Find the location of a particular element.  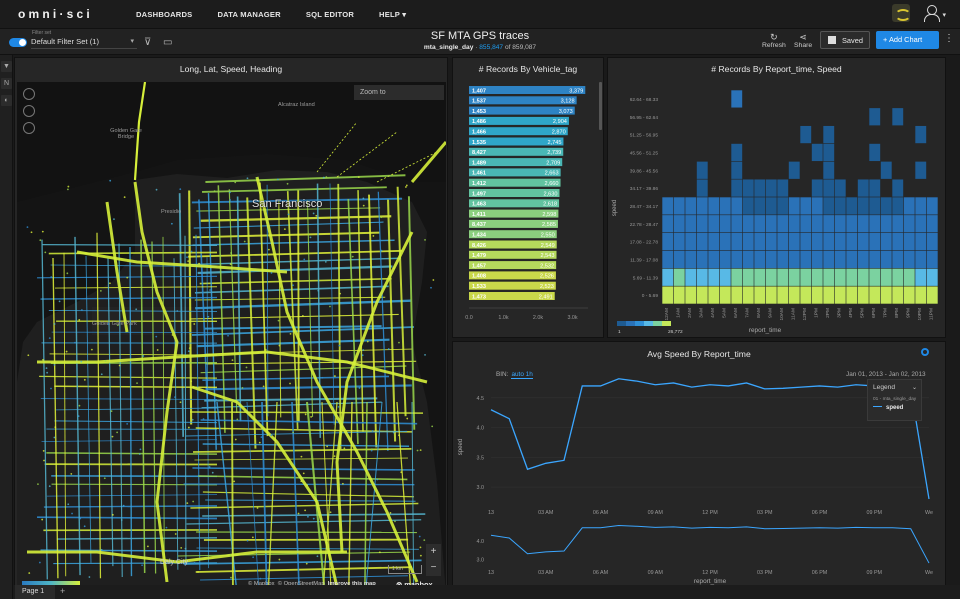

jupyter-icon is located at coordinates (901, 13).